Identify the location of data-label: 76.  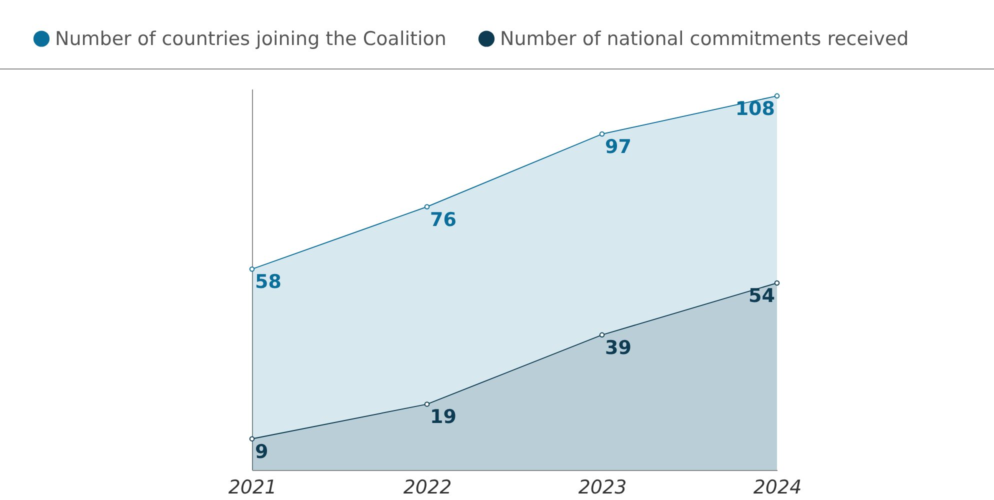
(443, 219).